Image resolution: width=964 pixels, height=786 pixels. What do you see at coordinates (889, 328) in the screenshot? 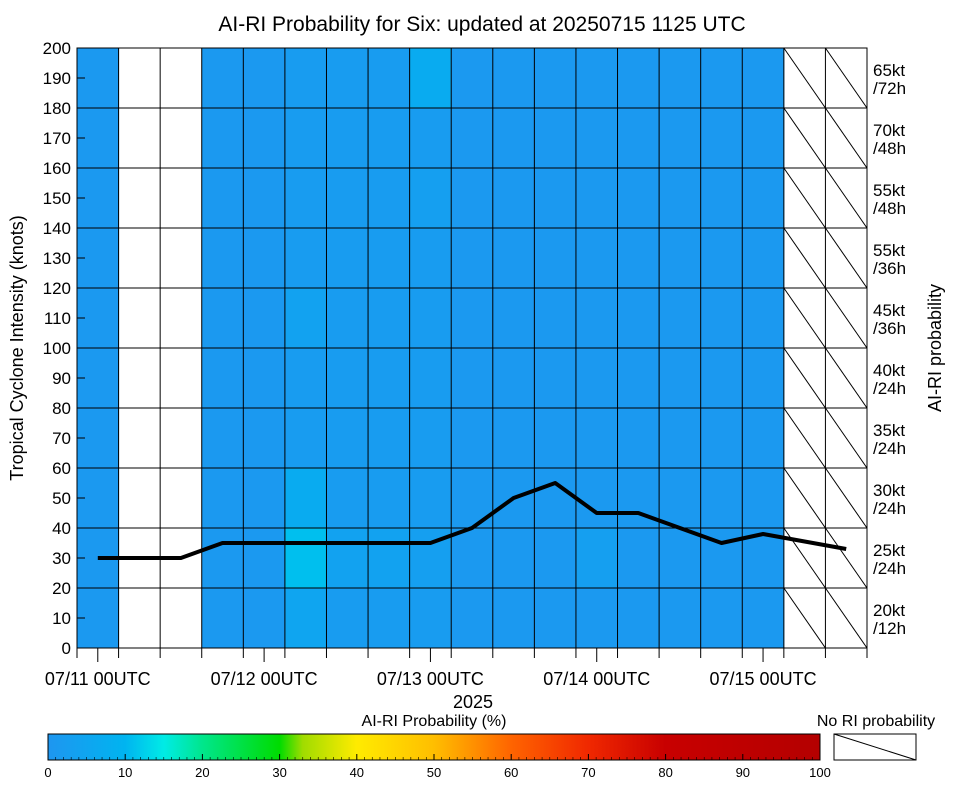
I see `ri-threshold-hours: /36h` at bounding box center [889, 328].